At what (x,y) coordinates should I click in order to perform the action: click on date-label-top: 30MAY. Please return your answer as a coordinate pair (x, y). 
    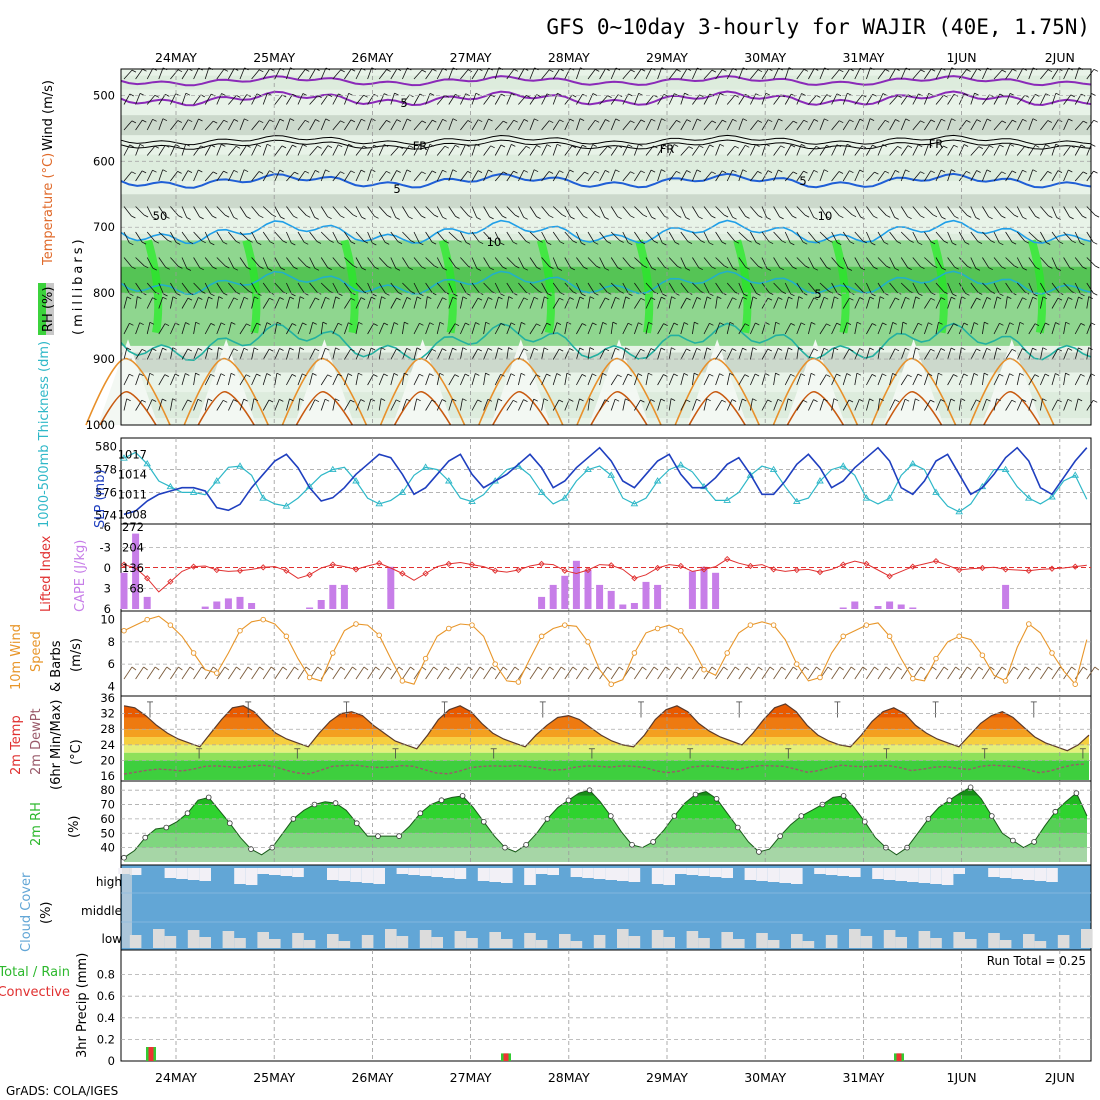
    Looking at the image, I should click on (765, 57).